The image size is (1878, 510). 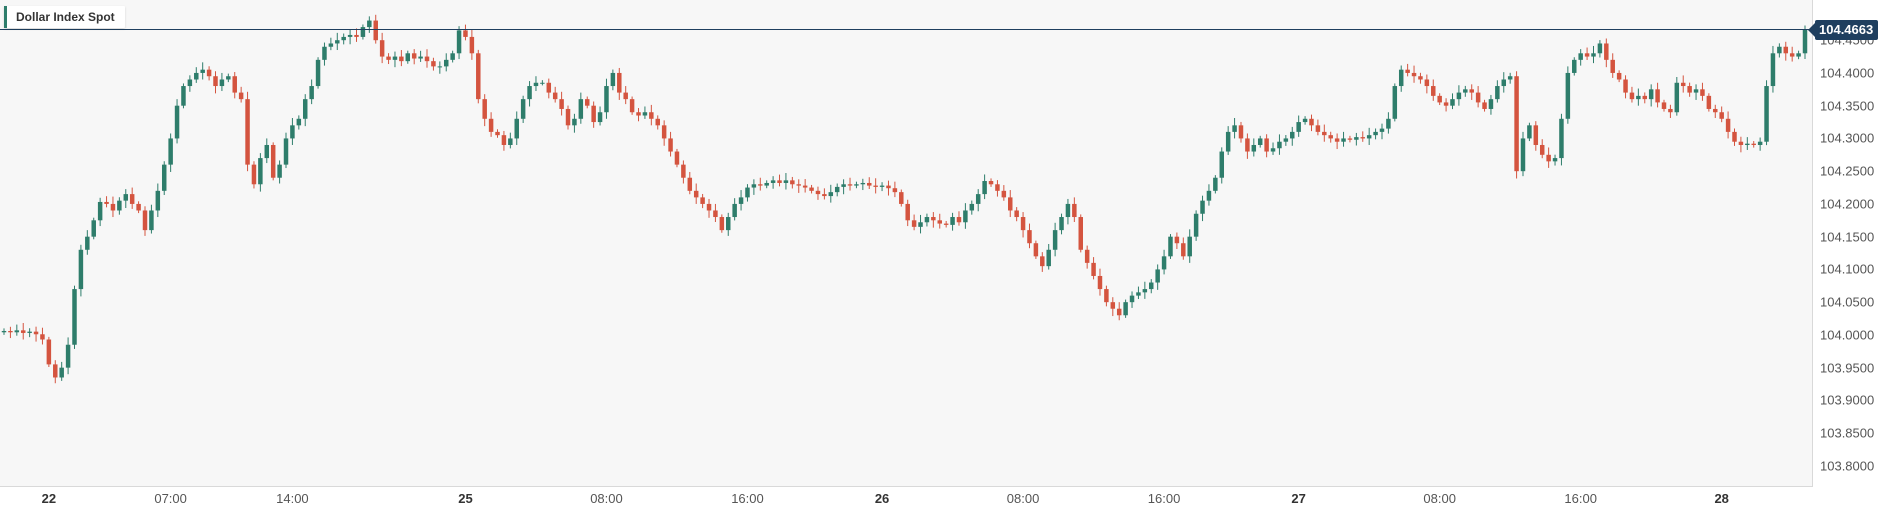 I want to click on y-tick-label: 103.9000, so click(x=1847, y=400).